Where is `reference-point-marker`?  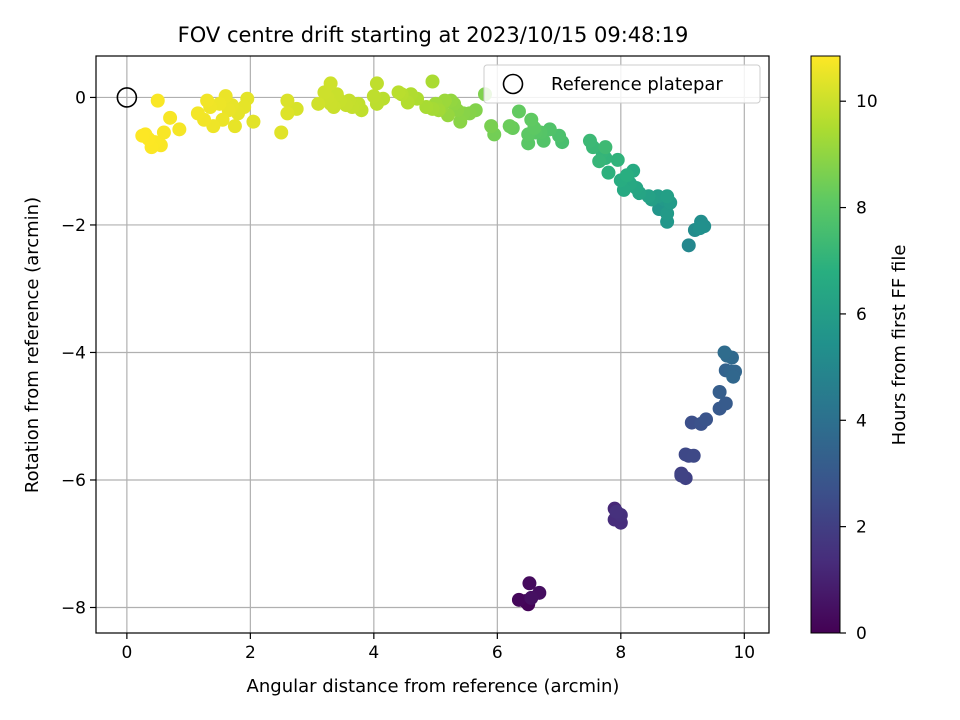 reference-point-marker is located at coordinates (127, 97).